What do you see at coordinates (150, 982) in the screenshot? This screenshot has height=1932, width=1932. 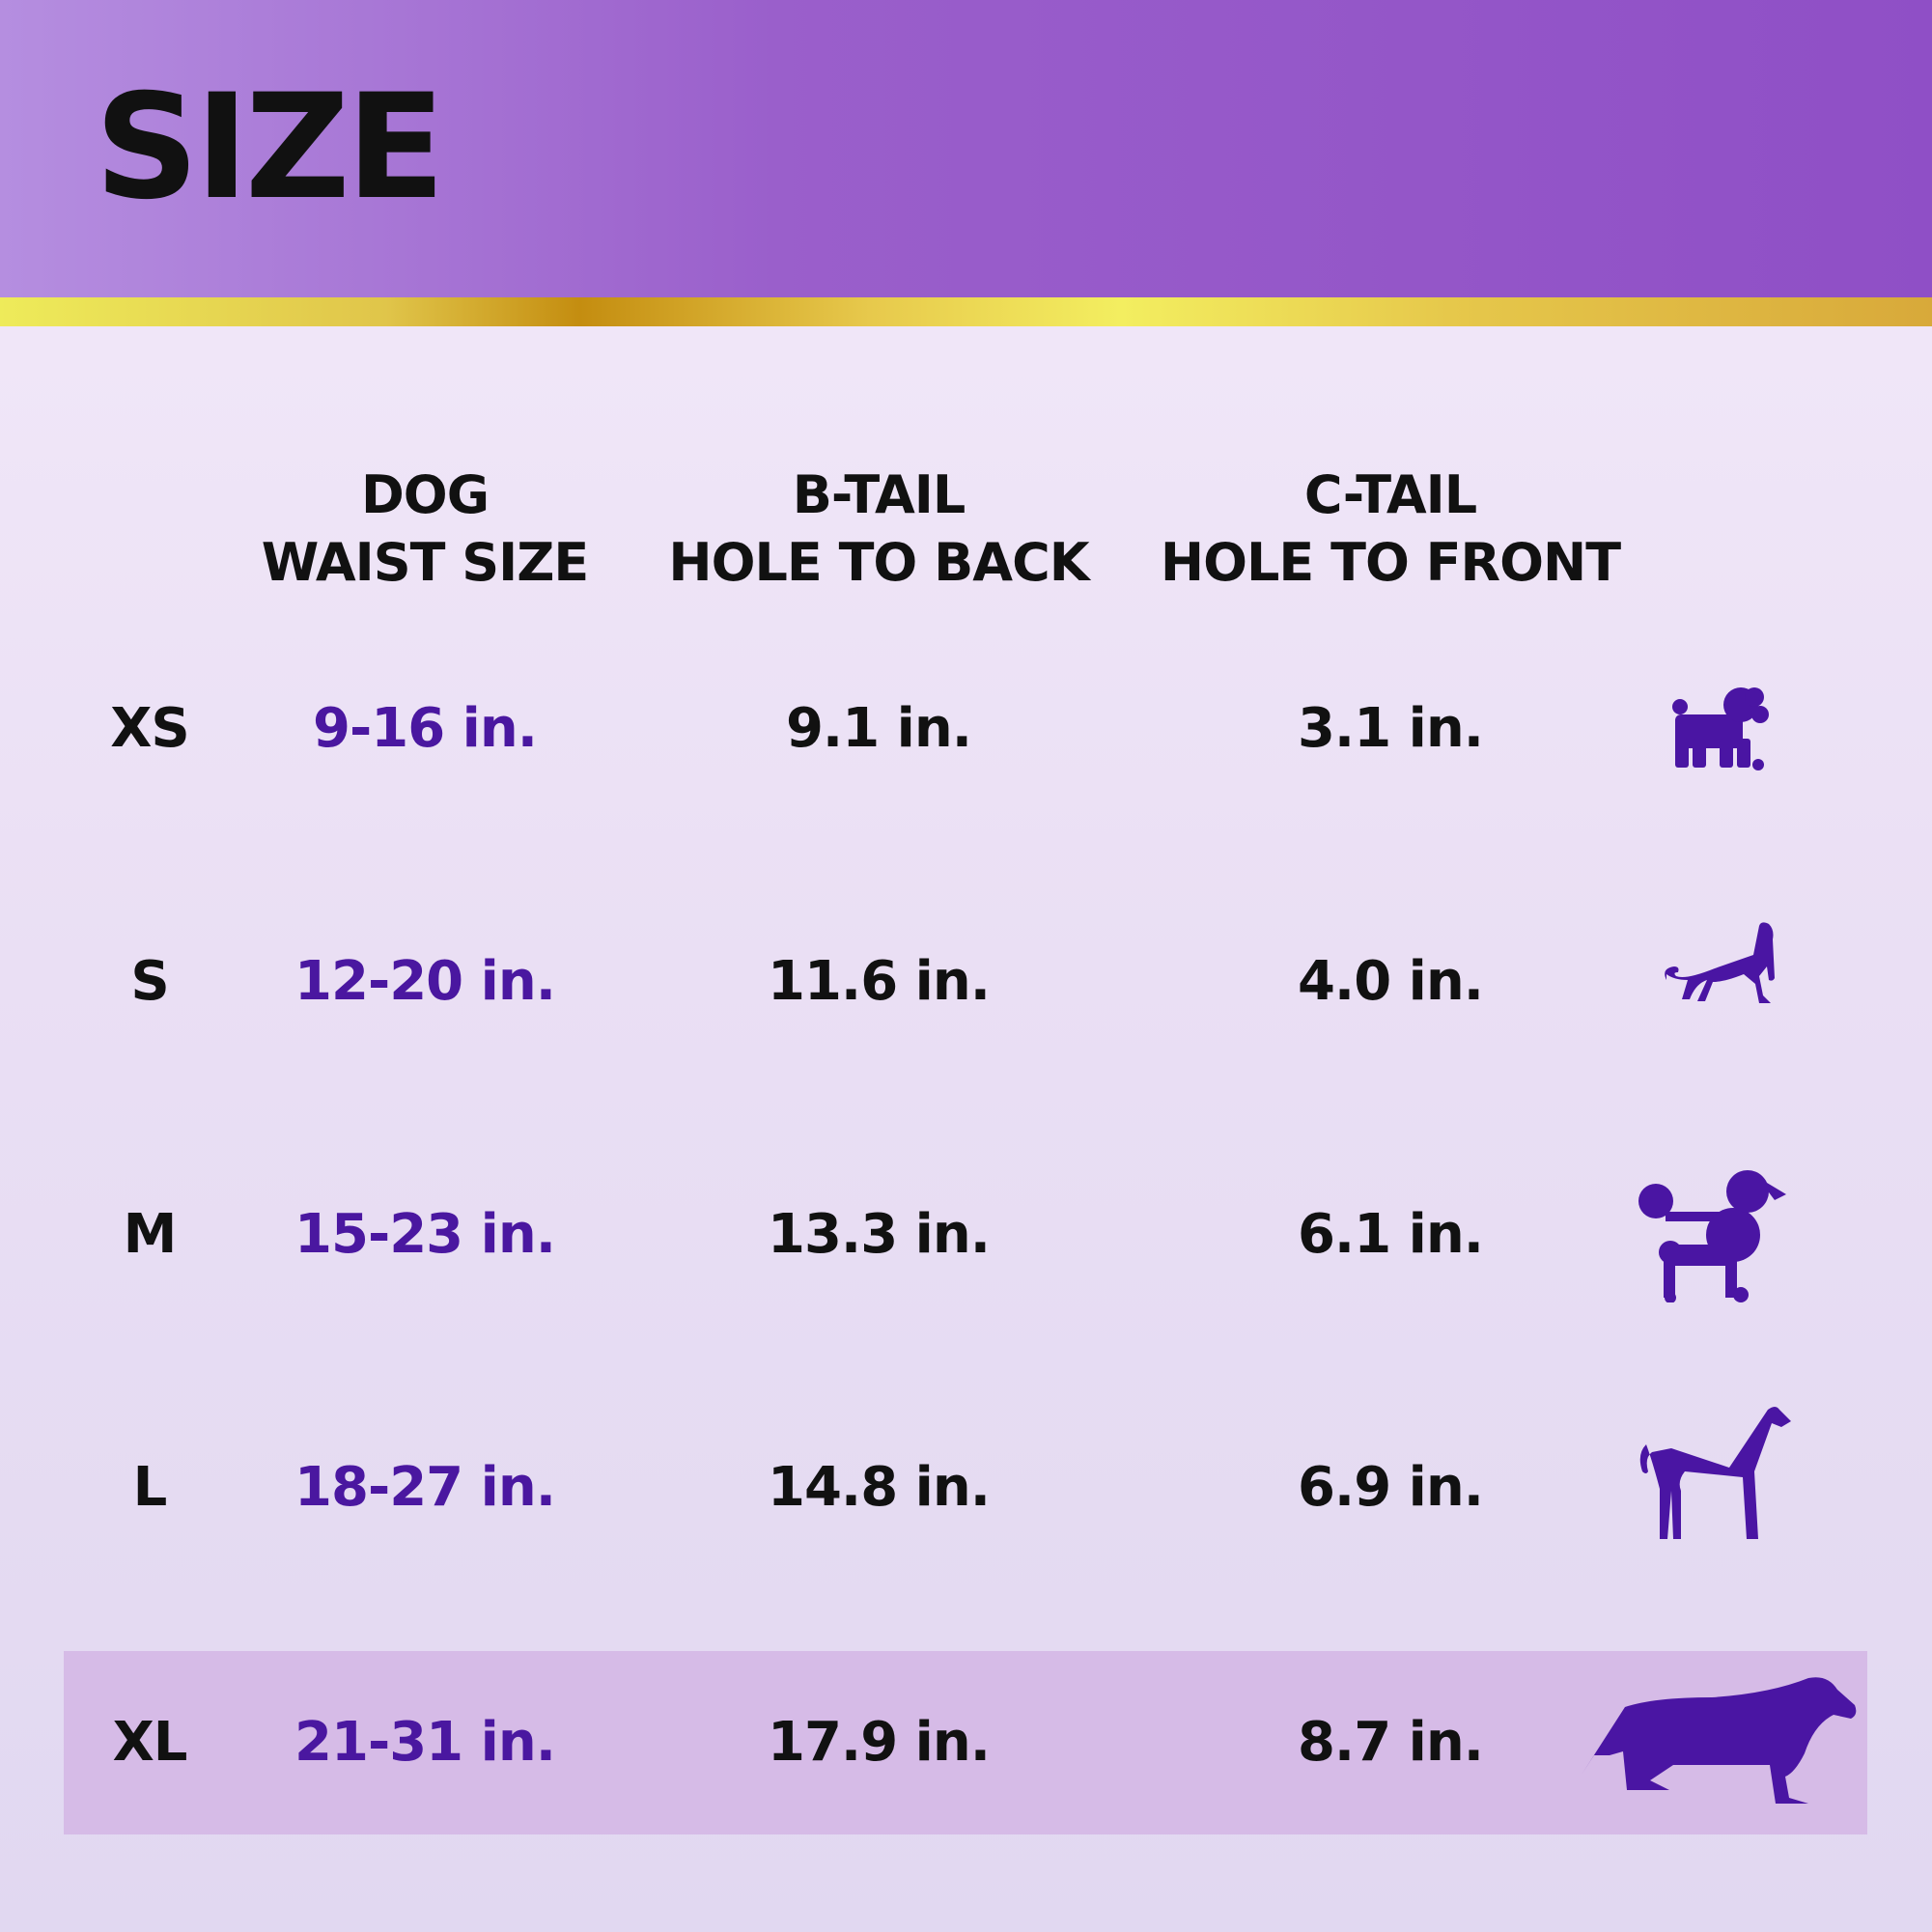 I see `size-label: S` at bounding box center [150, 982].